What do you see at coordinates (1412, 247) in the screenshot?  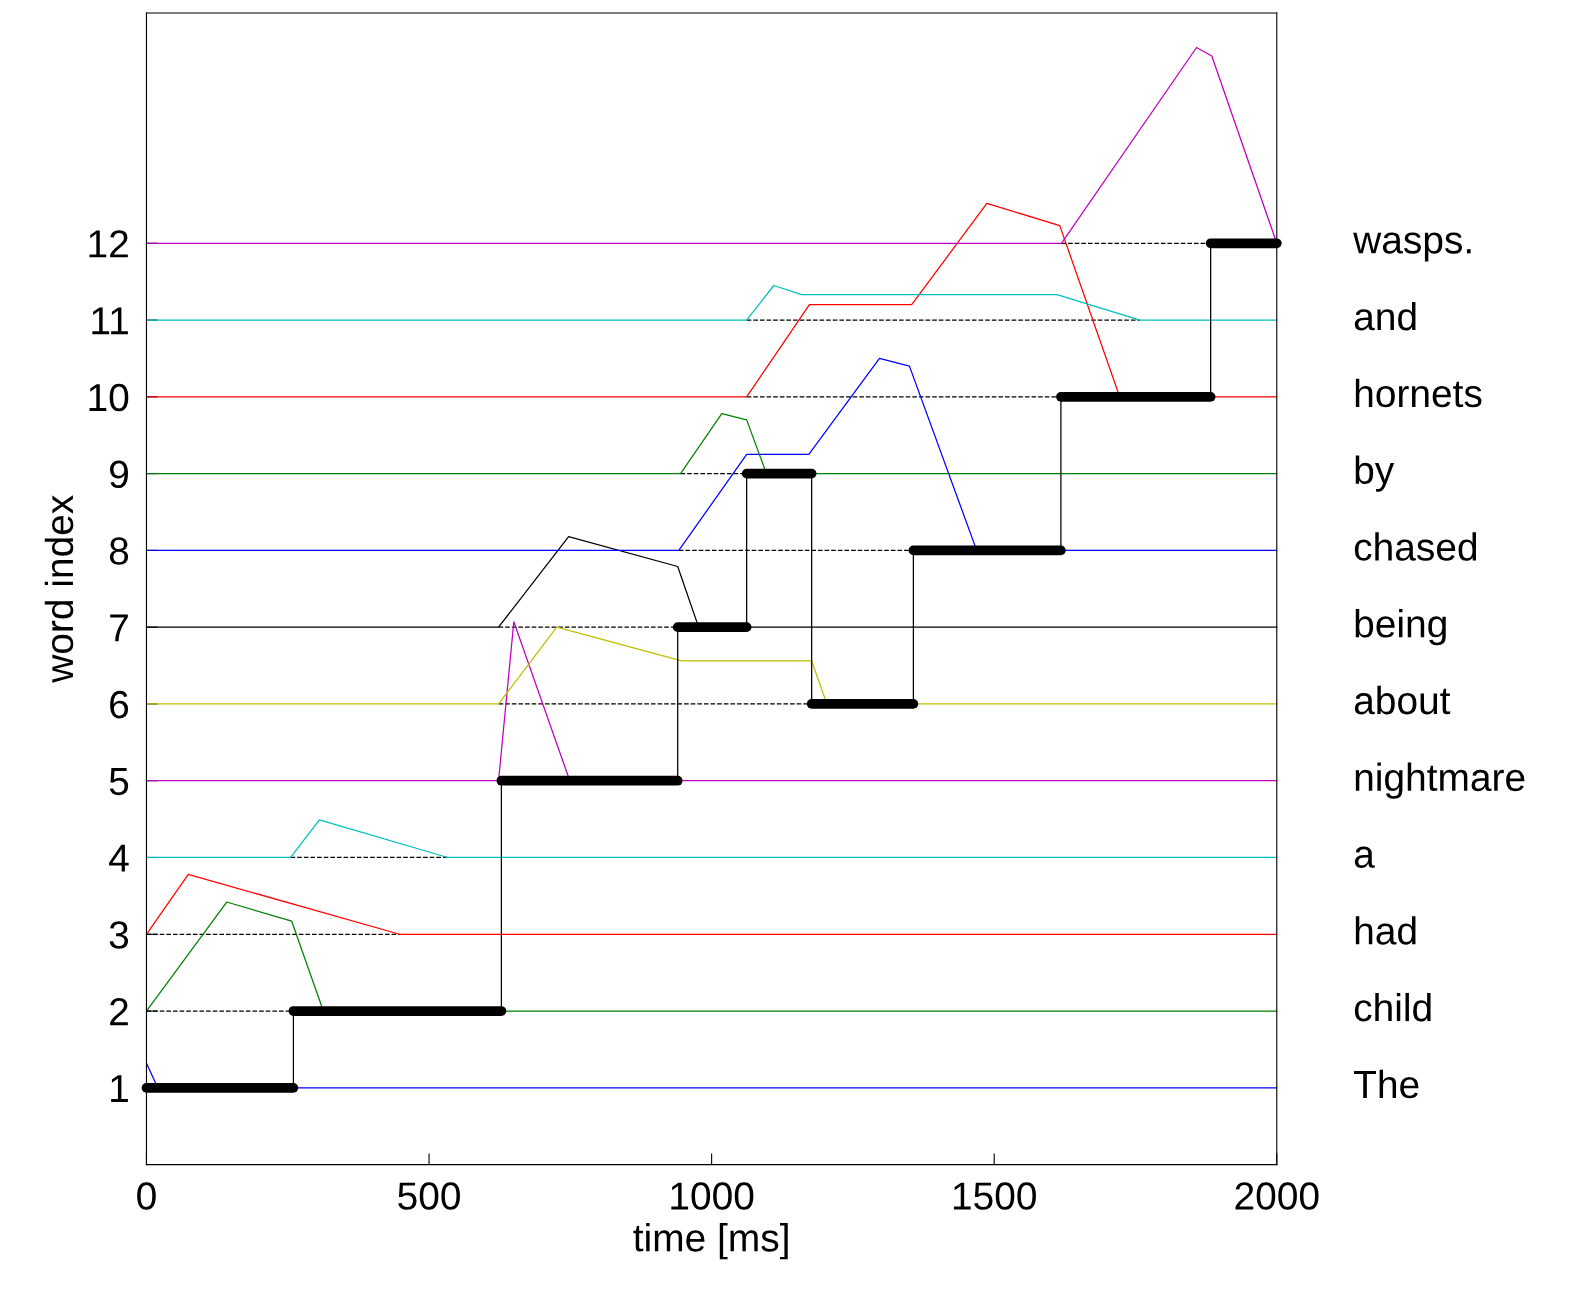 I see `text: wasps.` at bounding box center [1412, 247].